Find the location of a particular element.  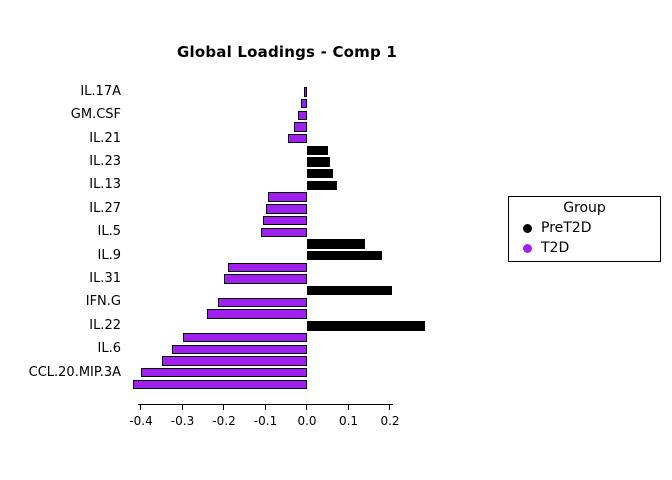

y-axis-label: IL.6 is located at coordinates (109, 349).